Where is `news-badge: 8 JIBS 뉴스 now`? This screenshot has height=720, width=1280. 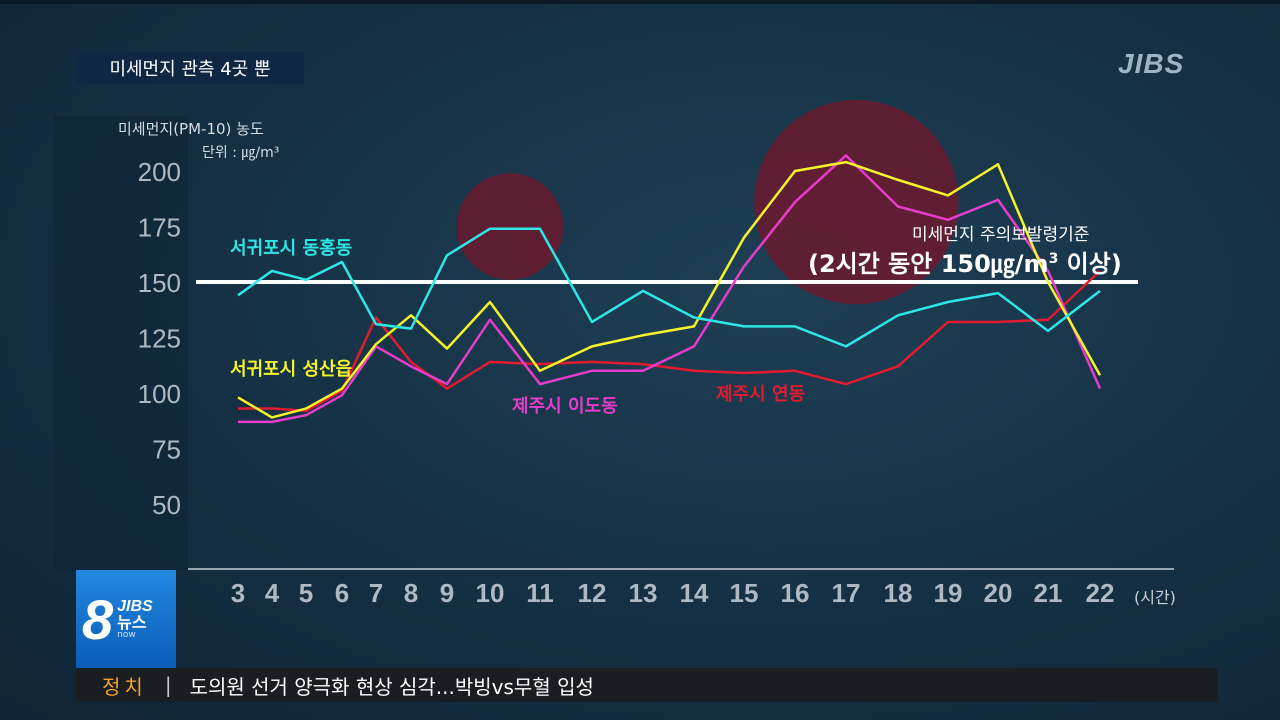 news-badge: 8 JIBS 뉴스 now is located at coordinates (126, 619).